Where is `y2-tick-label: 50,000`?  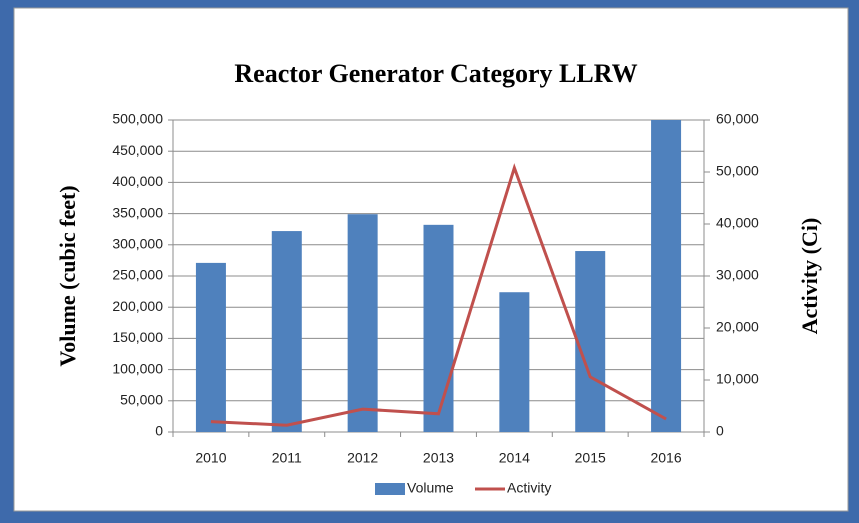 y2-tick-label: 50,000 is located at coordinates (737, 171).